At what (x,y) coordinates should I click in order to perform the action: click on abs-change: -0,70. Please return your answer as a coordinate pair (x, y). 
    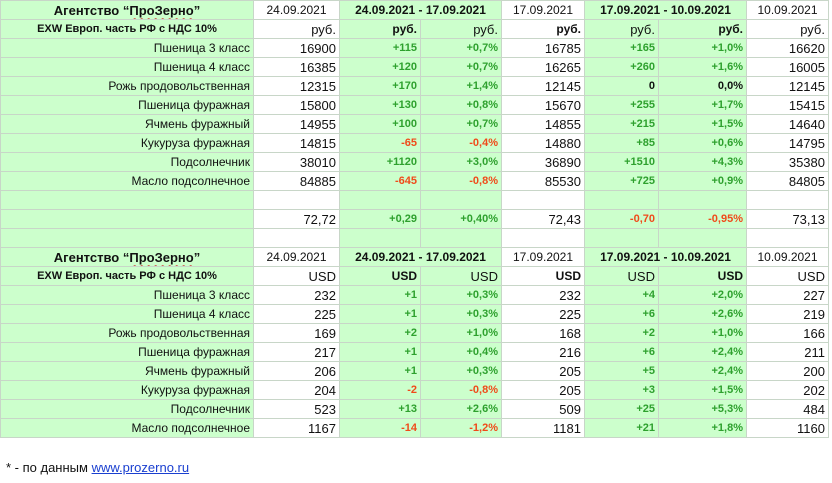
    Looking at the image, I should click on (621, 219).